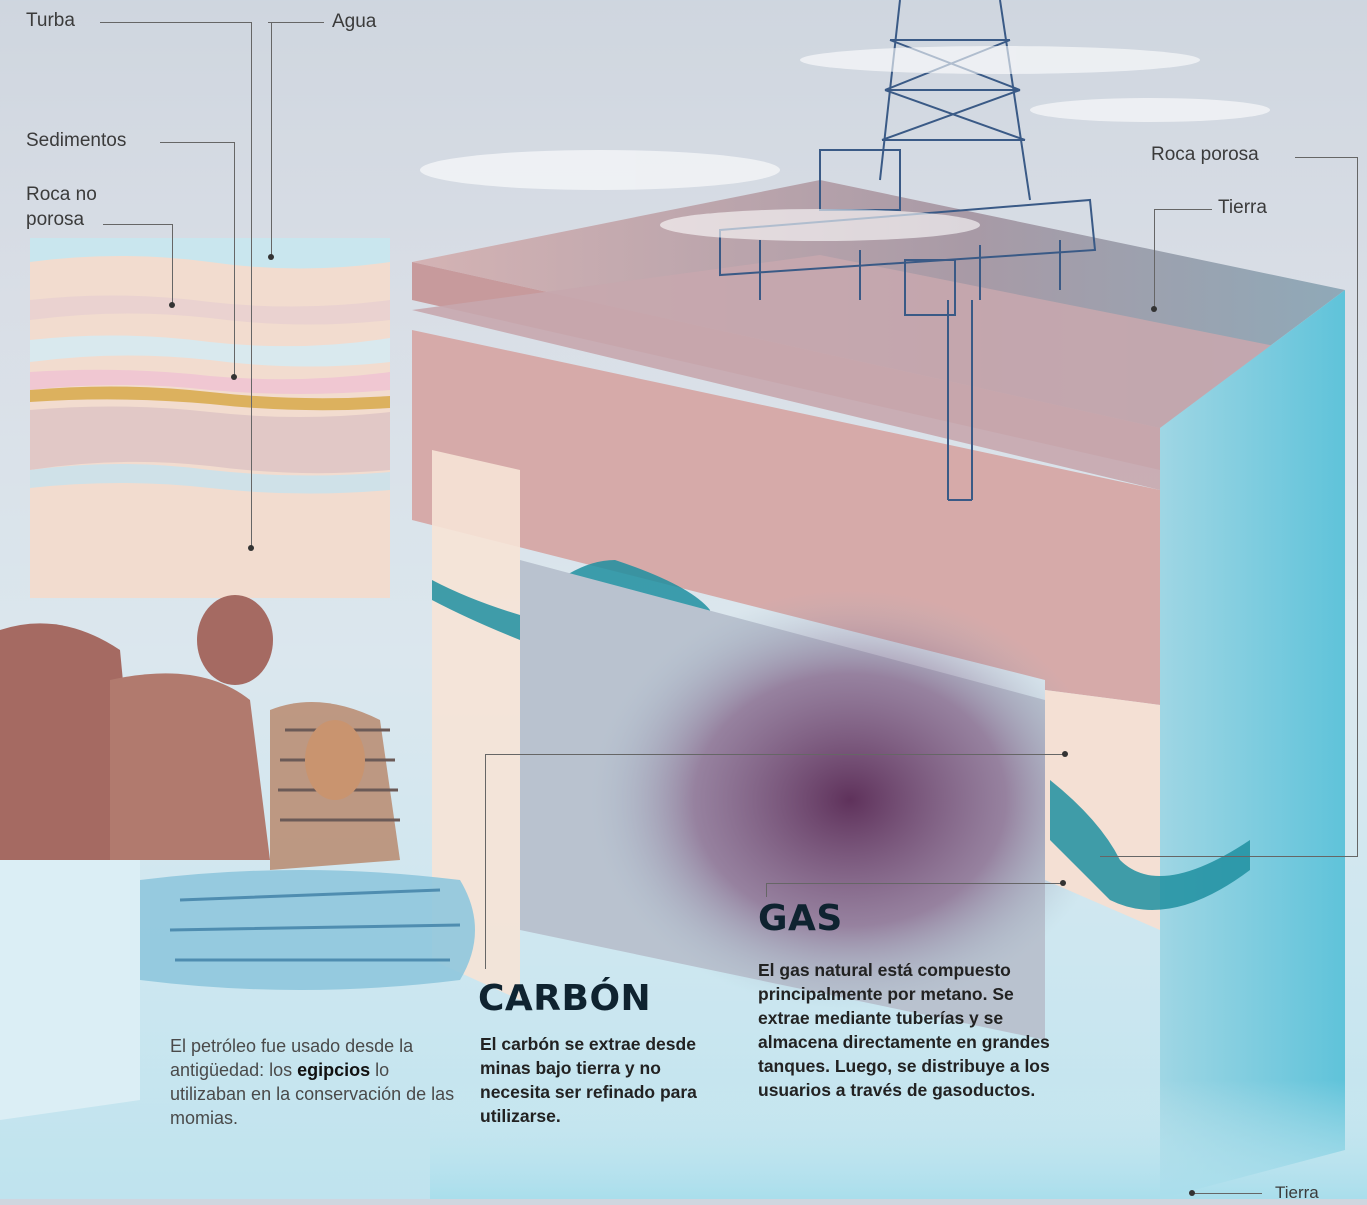  I want to click on gas-leader-h, so click(915, 883).